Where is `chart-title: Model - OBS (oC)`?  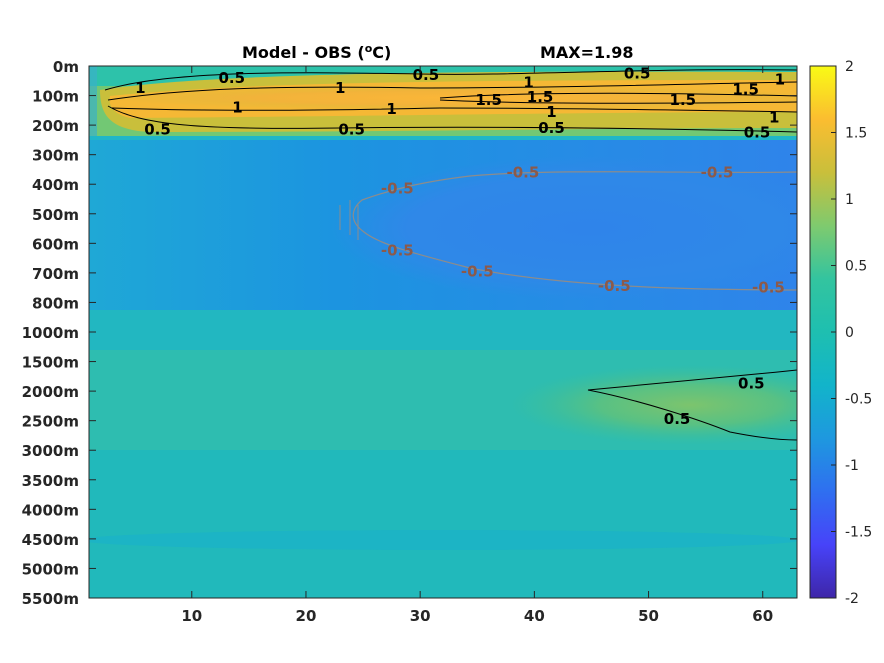
chart-title: Model - OBS (oC) is located at coordinates (316, 52).